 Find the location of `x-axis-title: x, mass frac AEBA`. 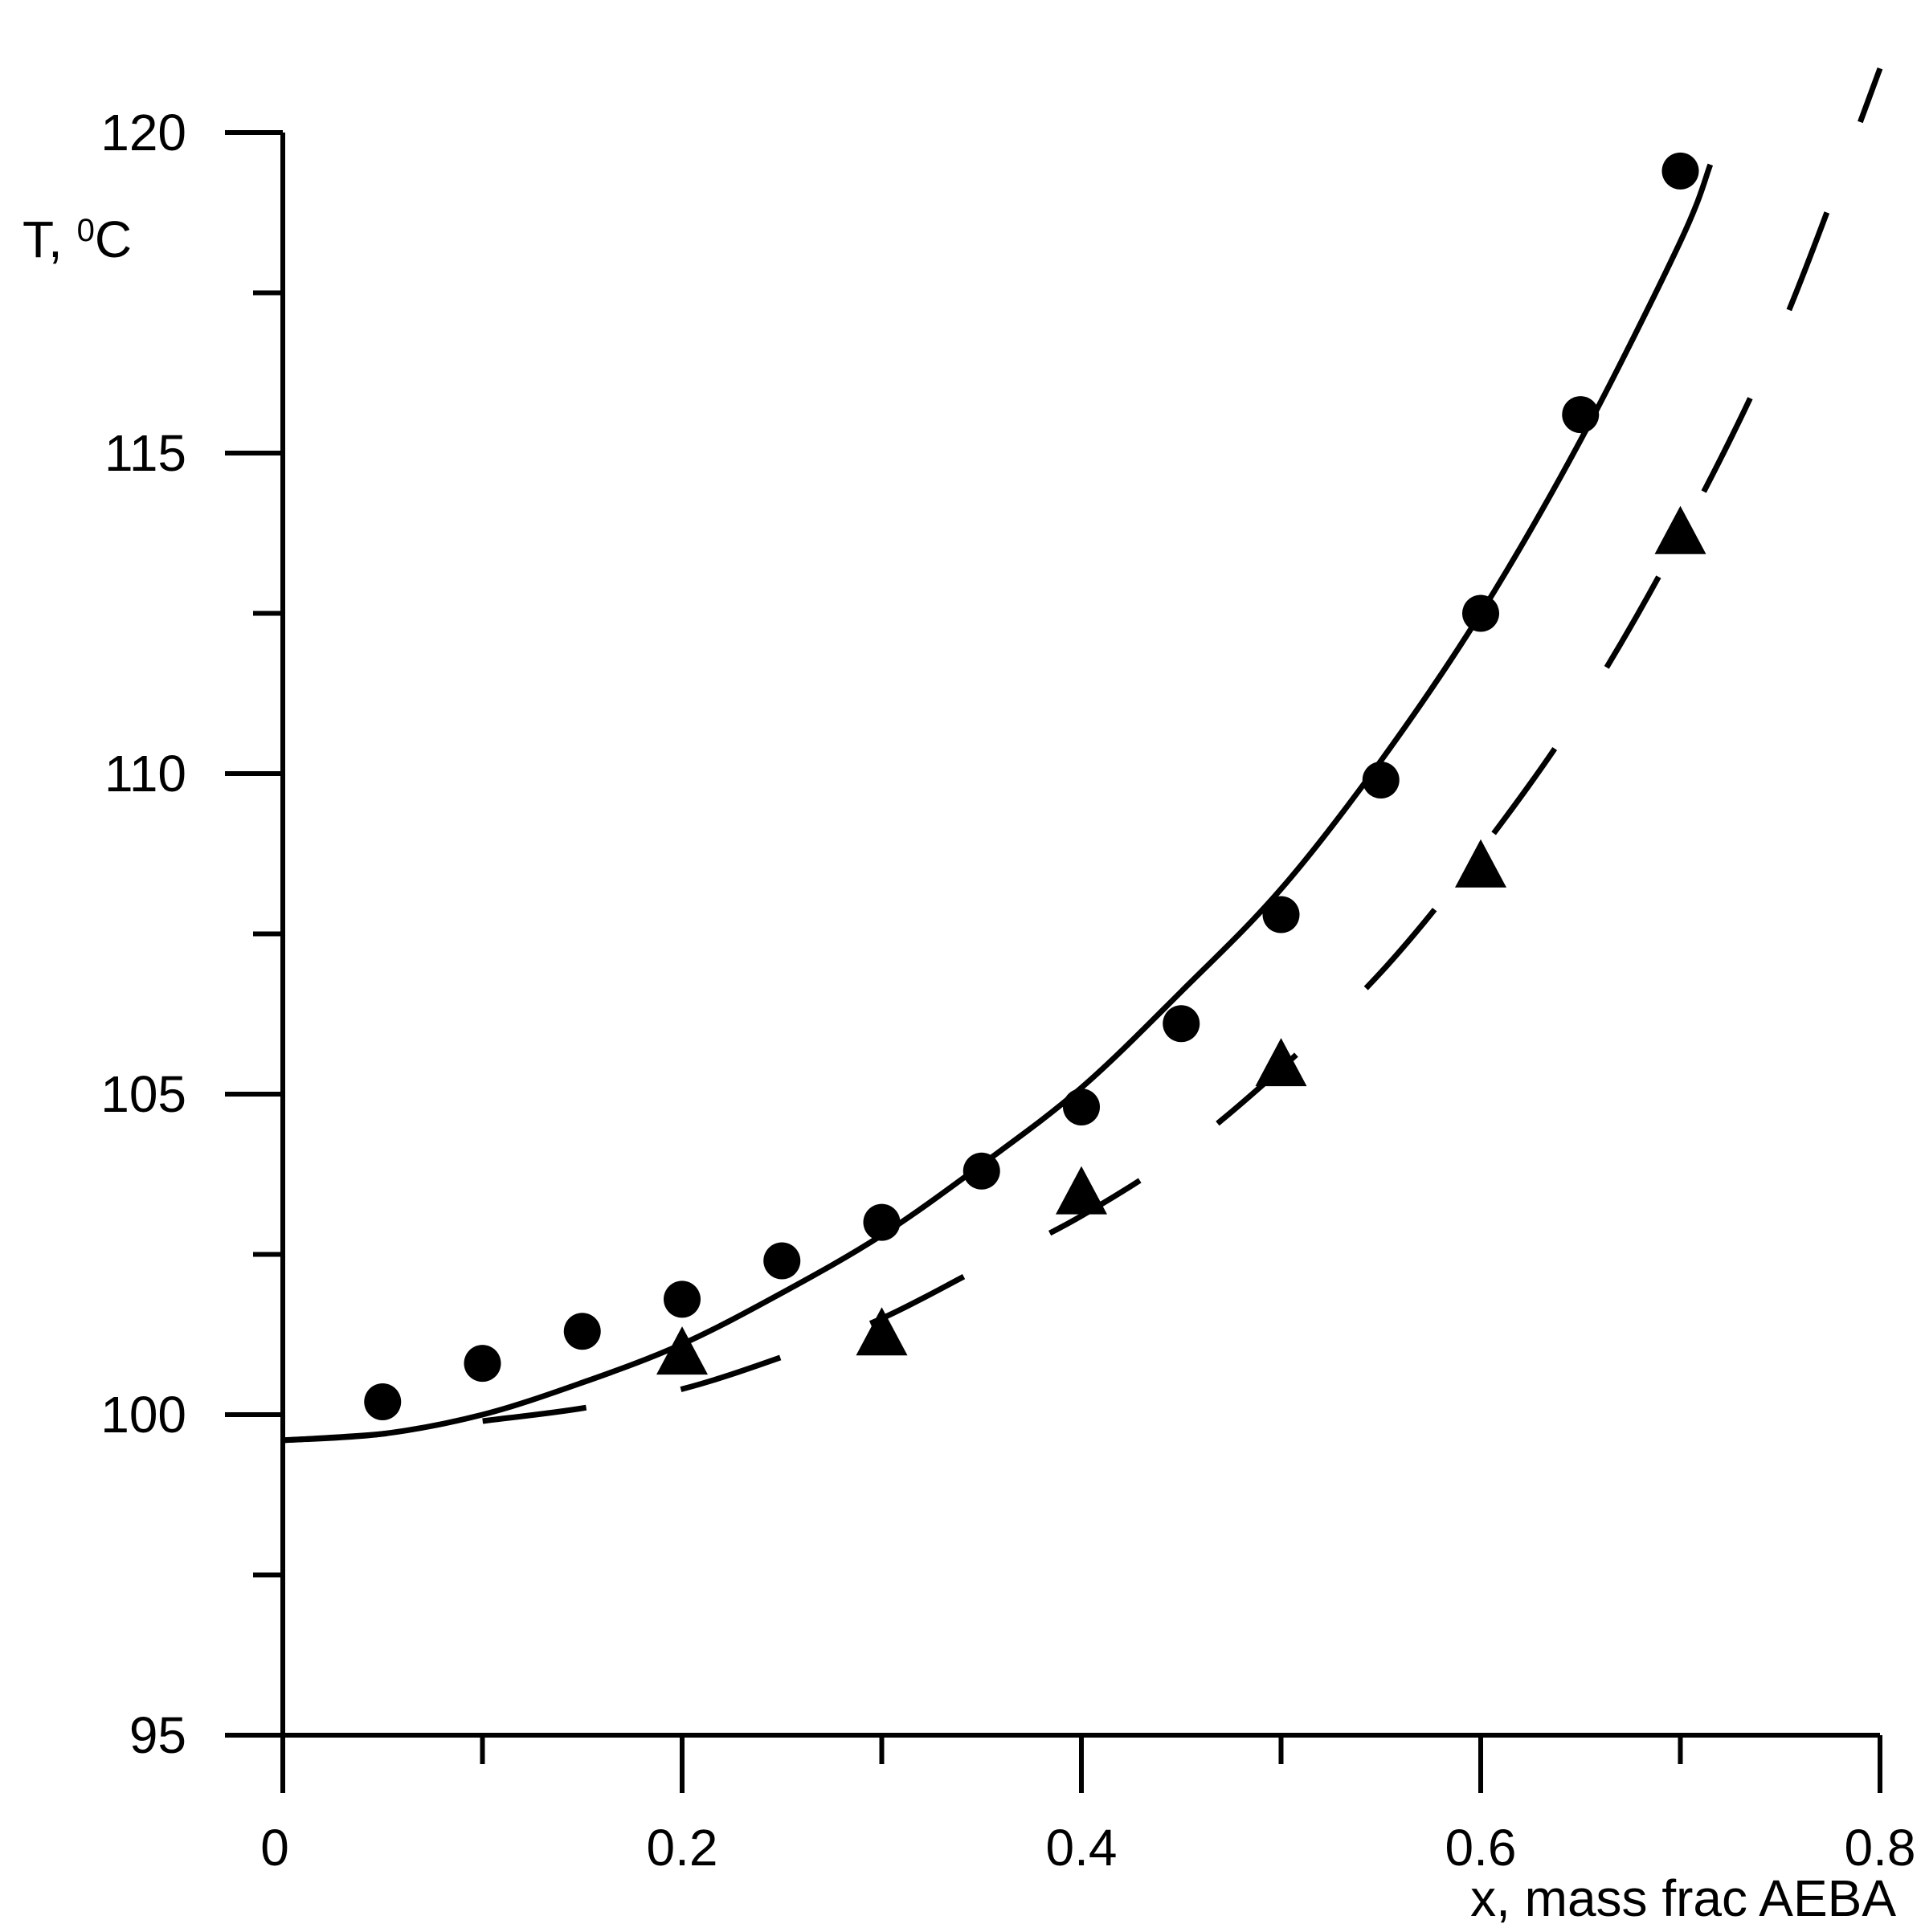

x-axis-title: x, mass frac AEBA is located at coordinates (1683, 1898).